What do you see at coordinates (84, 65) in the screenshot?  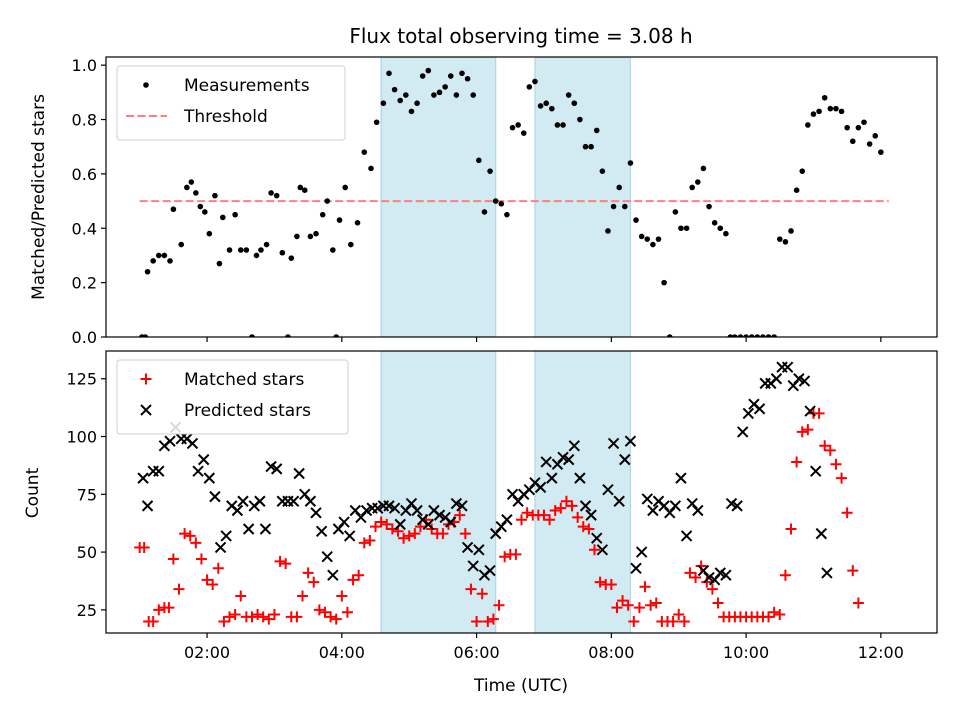 I see `y-tick-label: 1.0` at bounding box center [84, 65].